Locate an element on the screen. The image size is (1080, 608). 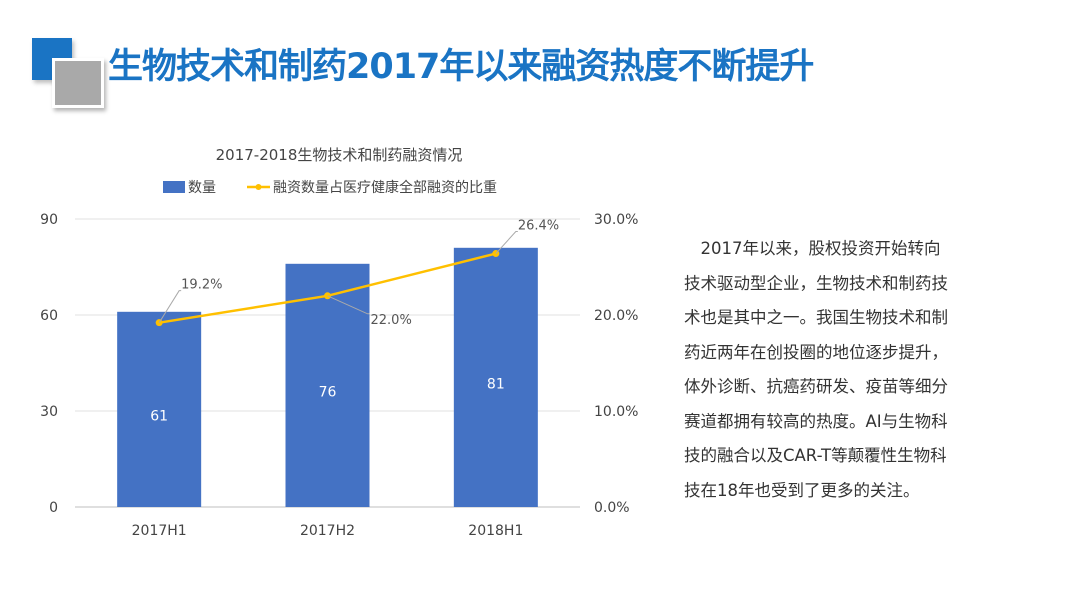
line-data-label: 19.2% is located at coordinates (201, 285).